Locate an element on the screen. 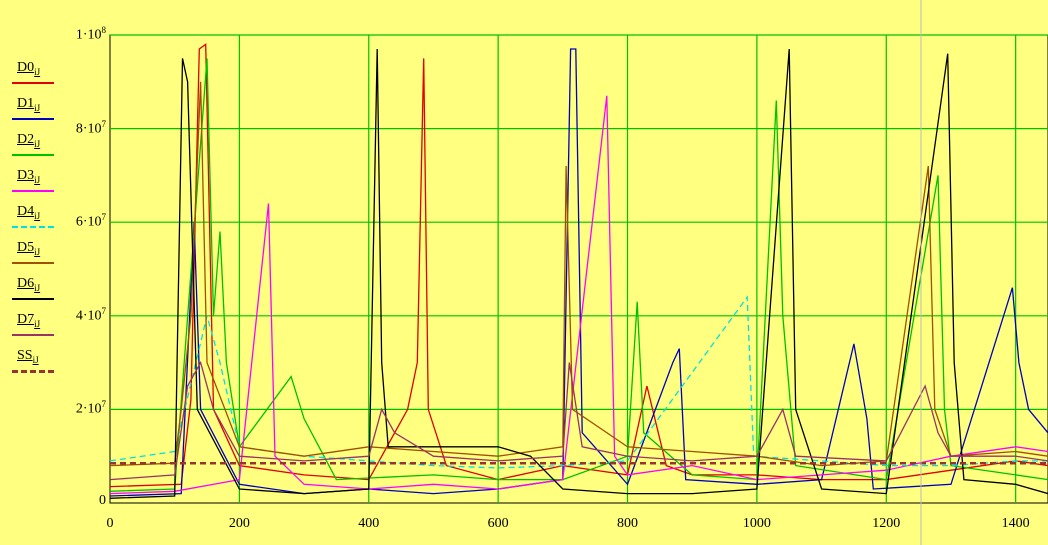 Image resolution: width=1048 pixels, height=545 pixels. x-tick-label: 0 is located at coordinates (110, 523).